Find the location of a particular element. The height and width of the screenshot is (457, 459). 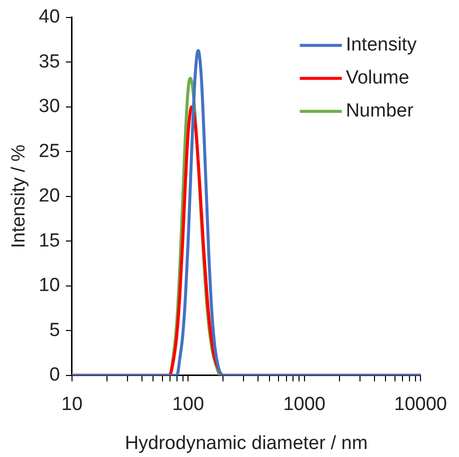

legend-label: Intensity is located at coordinates (382, 45).